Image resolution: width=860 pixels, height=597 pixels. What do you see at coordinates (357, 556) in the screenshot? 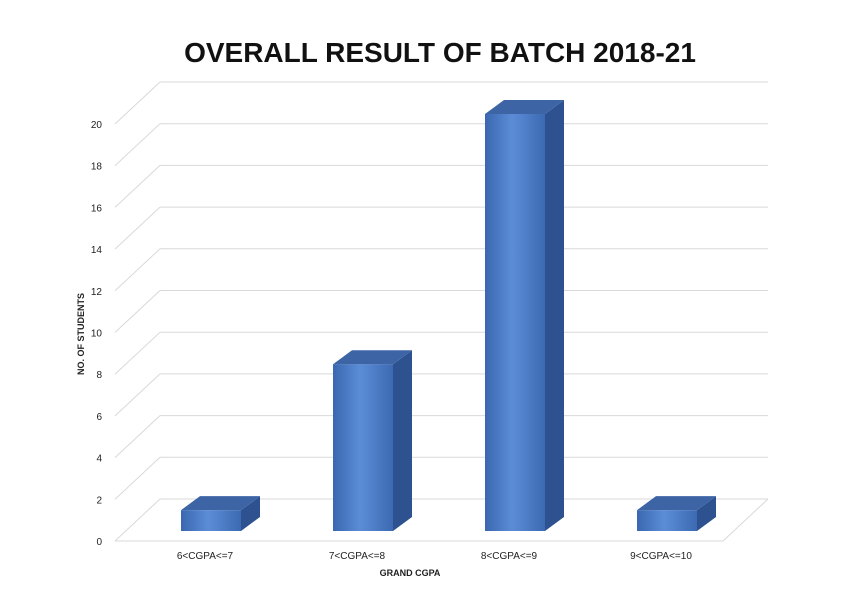
I see `x-tick-label: 7<CGPA<=8` at bounding box center [357, 556].